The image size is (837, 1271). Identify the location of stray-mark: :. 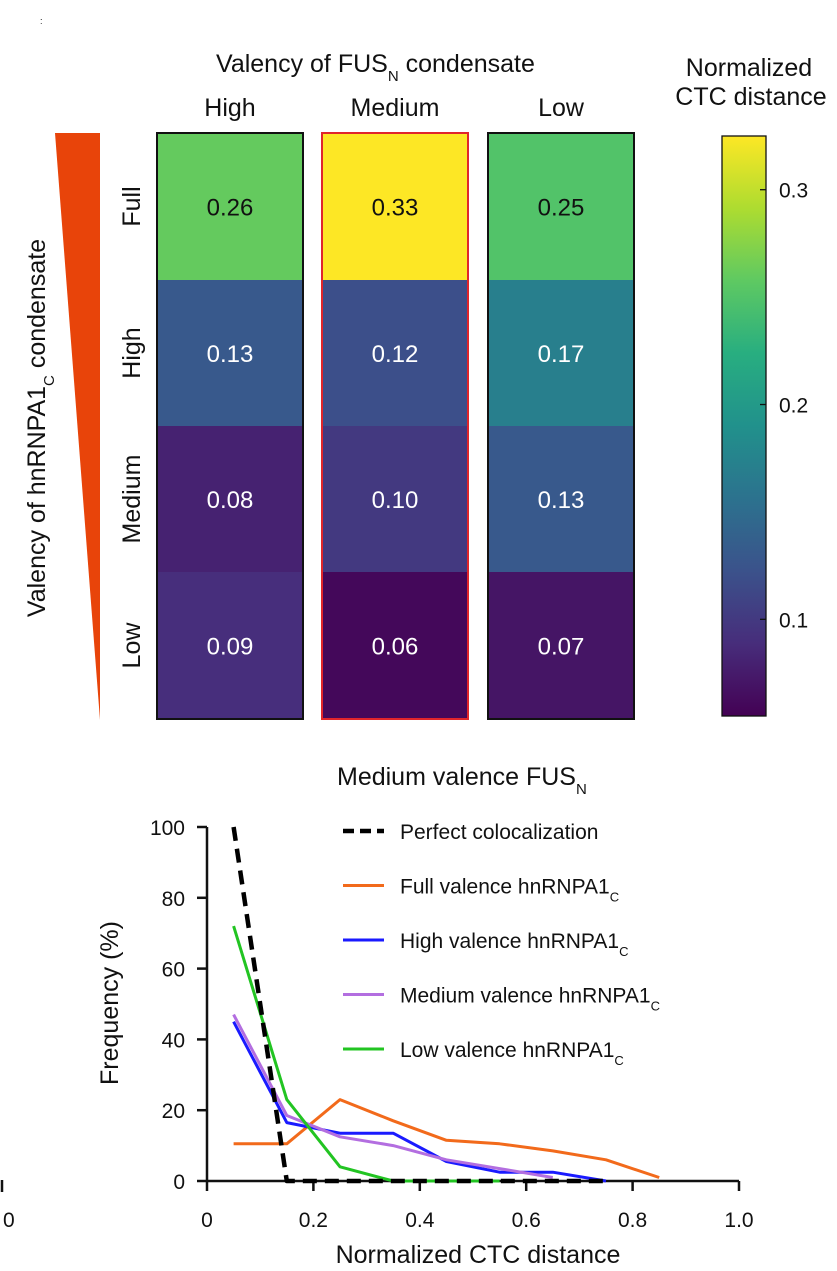
(41, 21).